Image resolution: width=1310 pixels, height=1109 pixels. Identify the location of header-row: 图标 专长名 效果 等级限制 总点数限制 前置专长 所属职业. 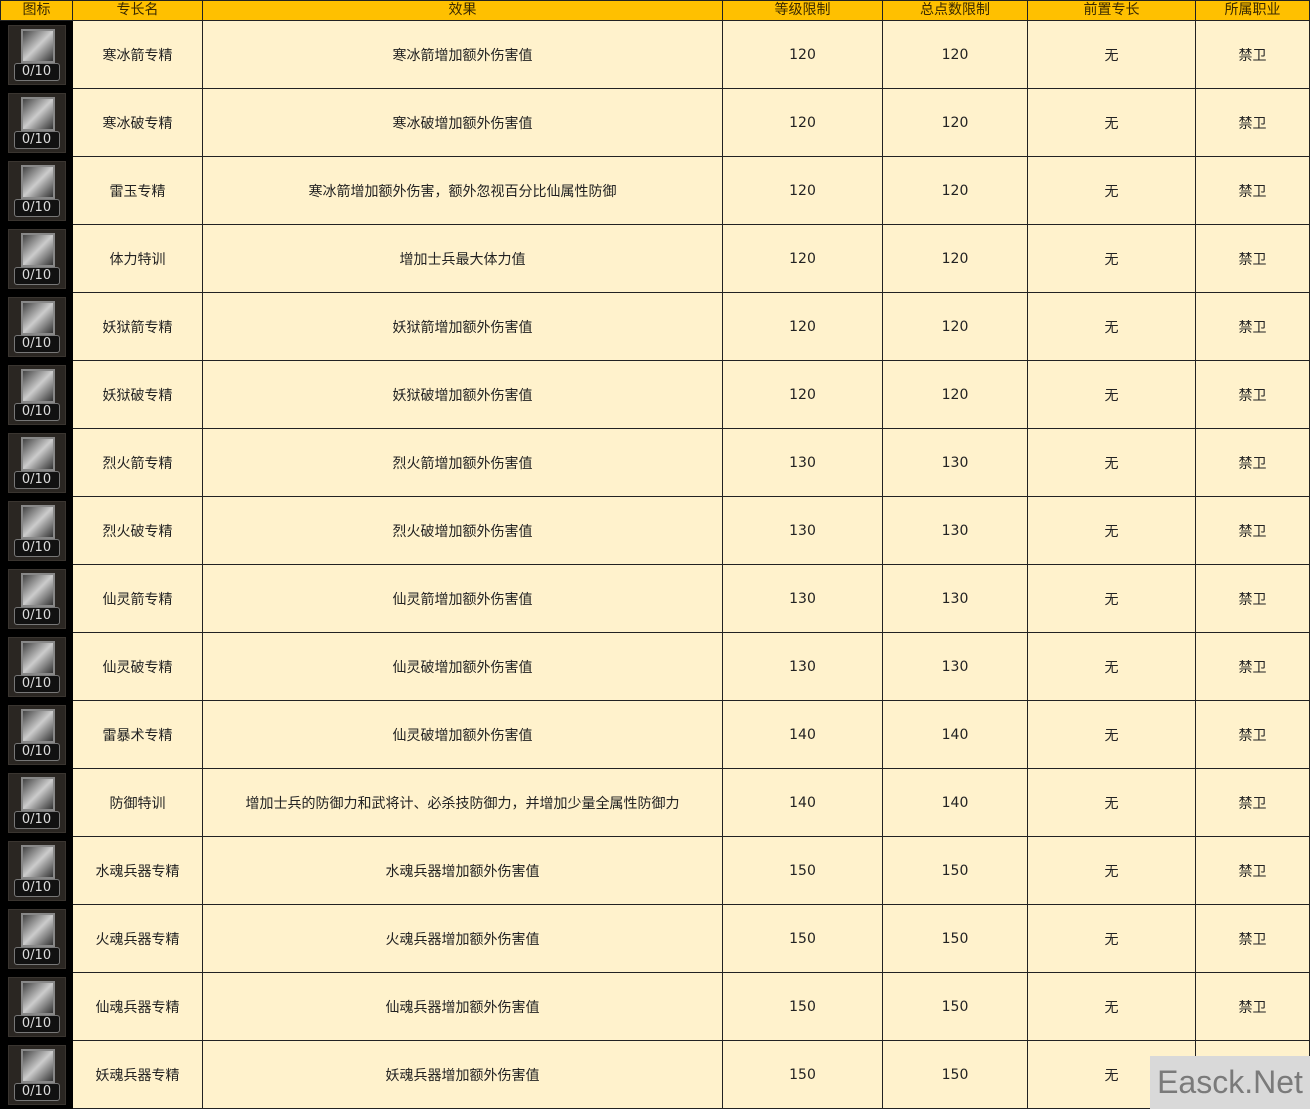
(655, 10).